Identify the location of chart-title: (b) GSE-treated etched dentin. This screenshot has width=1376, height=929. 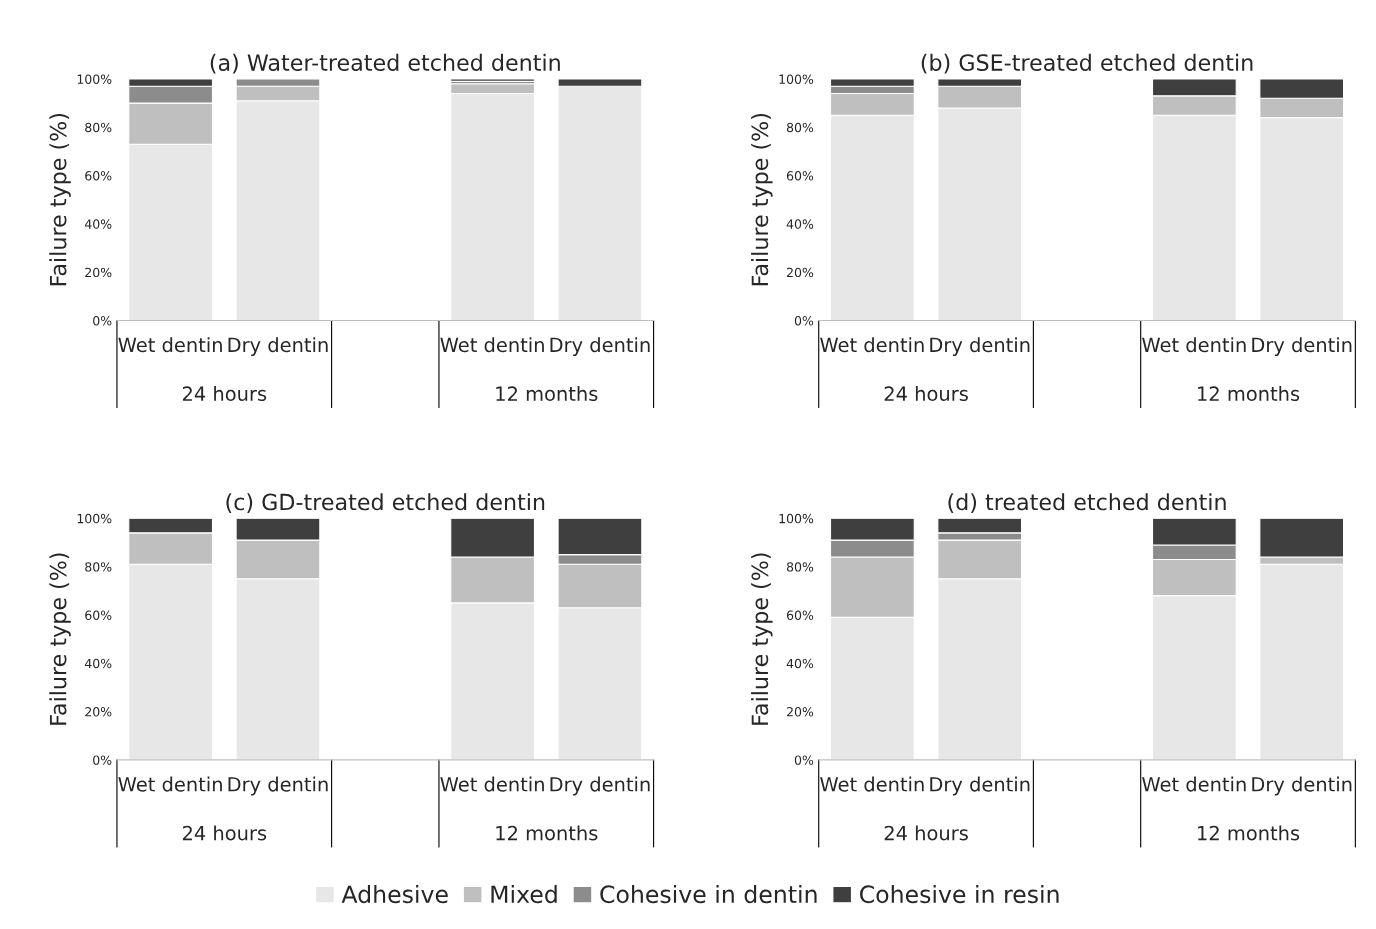
(1087, 63).